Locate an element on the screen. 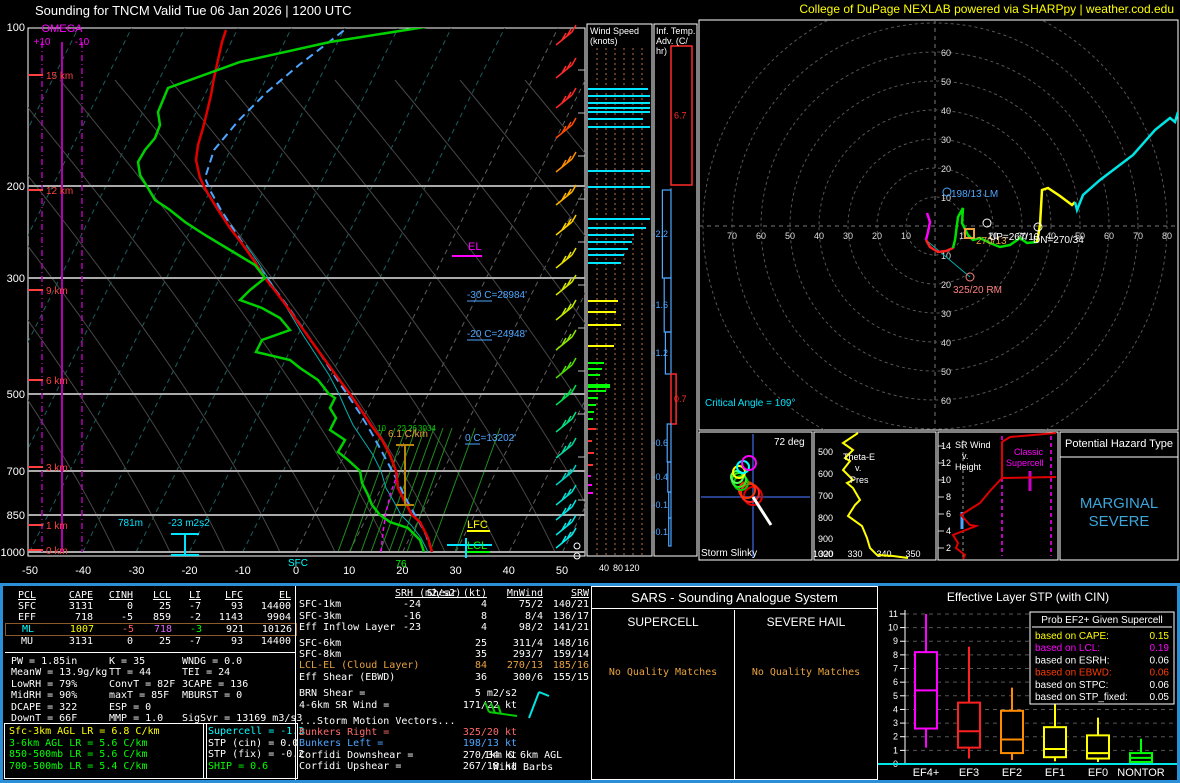 The image size is (1180, 783). srh-cell: SFC-8km is located at coordinates (320, 655).